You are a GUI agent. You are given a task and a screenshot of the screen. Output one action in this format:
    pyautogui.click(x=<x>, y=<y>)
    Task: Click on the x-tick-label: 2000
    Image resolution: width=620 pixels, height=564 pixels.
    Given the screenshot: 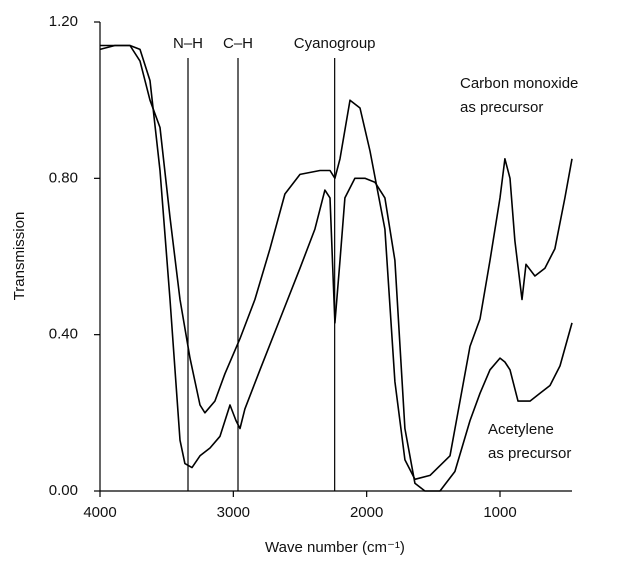 What is the action you would take?
    pyautogui.click(x=366, y=512)
    